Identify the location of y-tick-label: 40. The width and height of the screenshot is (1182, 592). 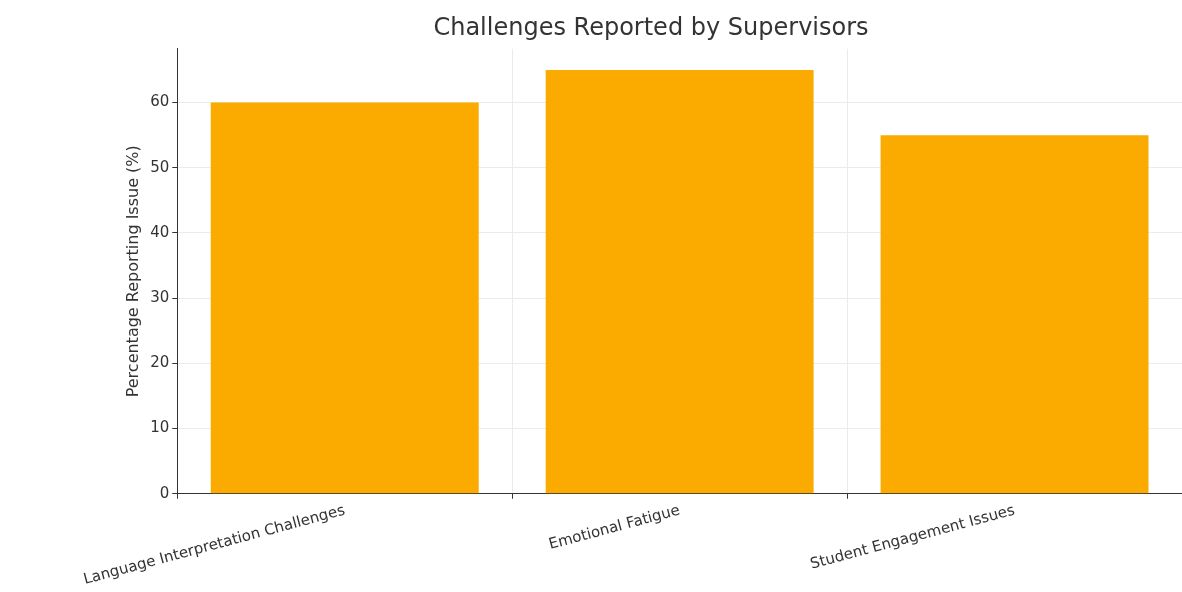
(160, 231).